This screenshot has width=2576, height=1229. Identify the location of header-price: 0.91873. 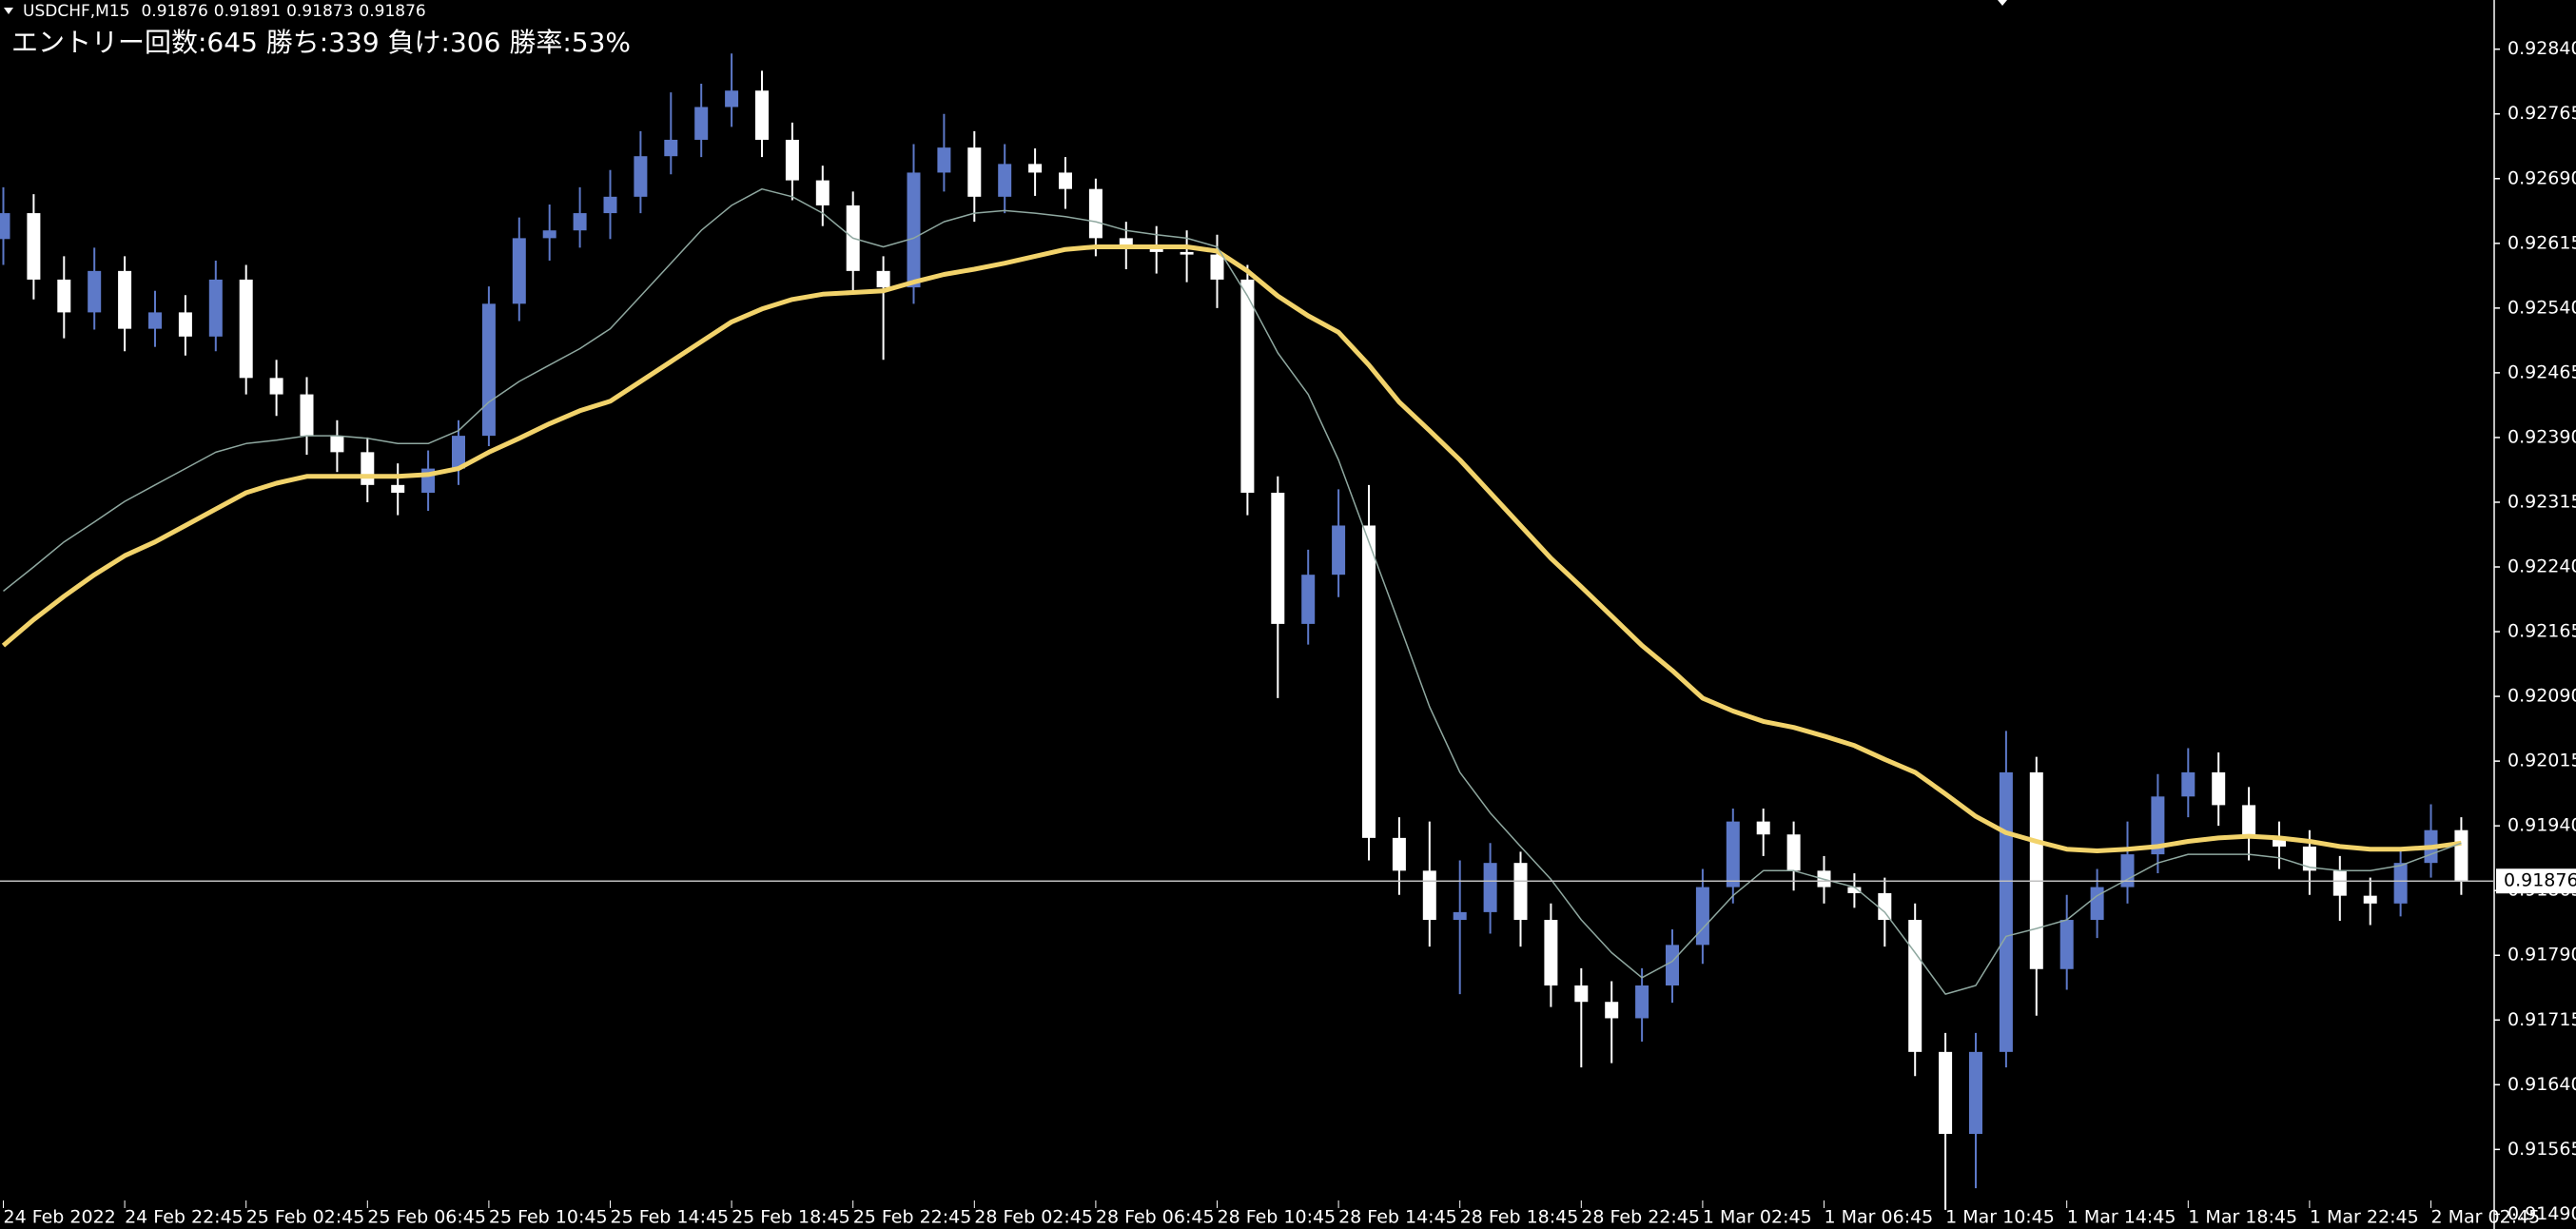
(320, 11).